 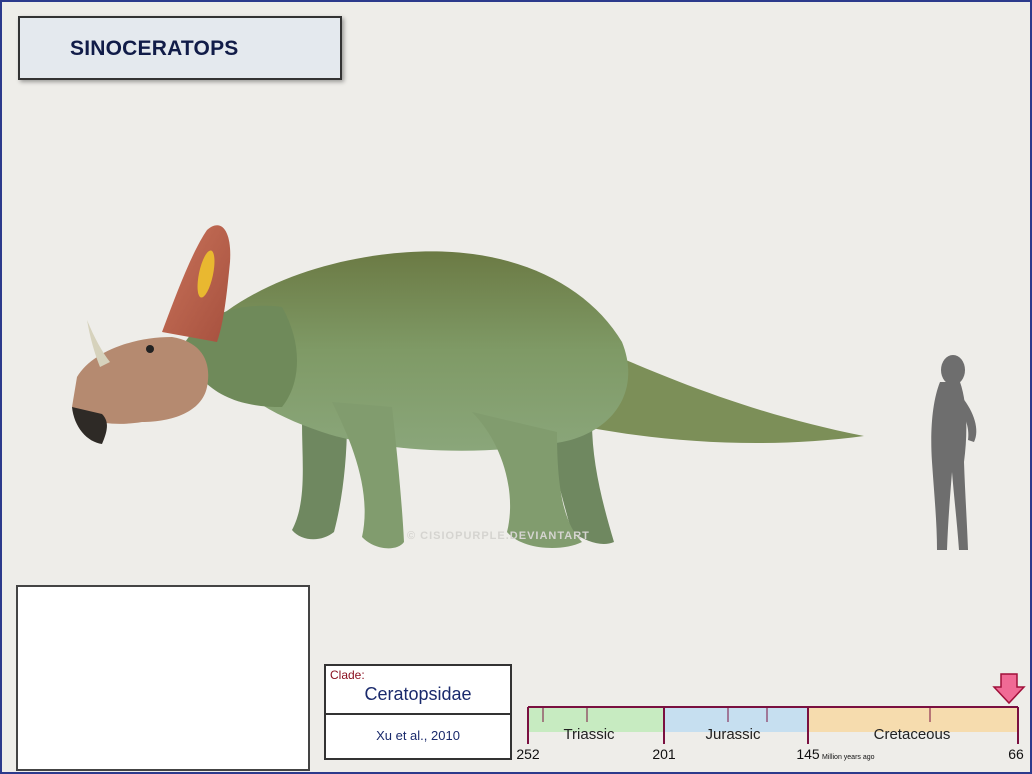 I want to click on clade-name: Ceratopsidae, so click(x=418, y=694).